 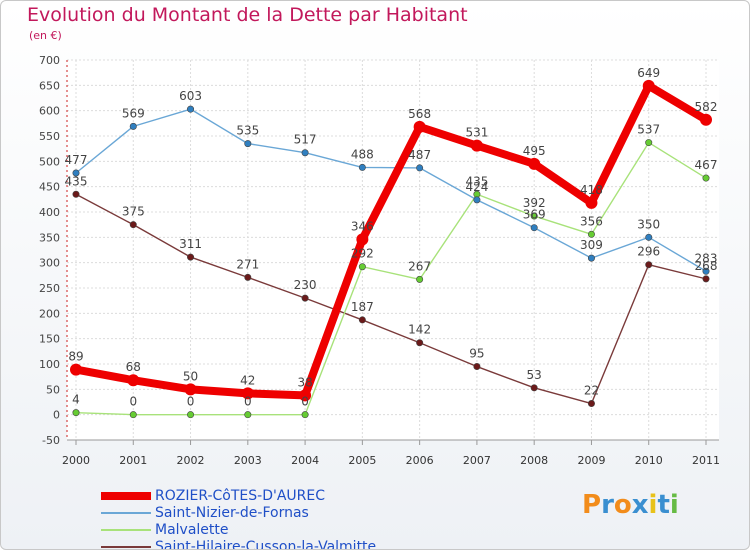 I want to click on data-label: 495, so click(x=534, y=151).